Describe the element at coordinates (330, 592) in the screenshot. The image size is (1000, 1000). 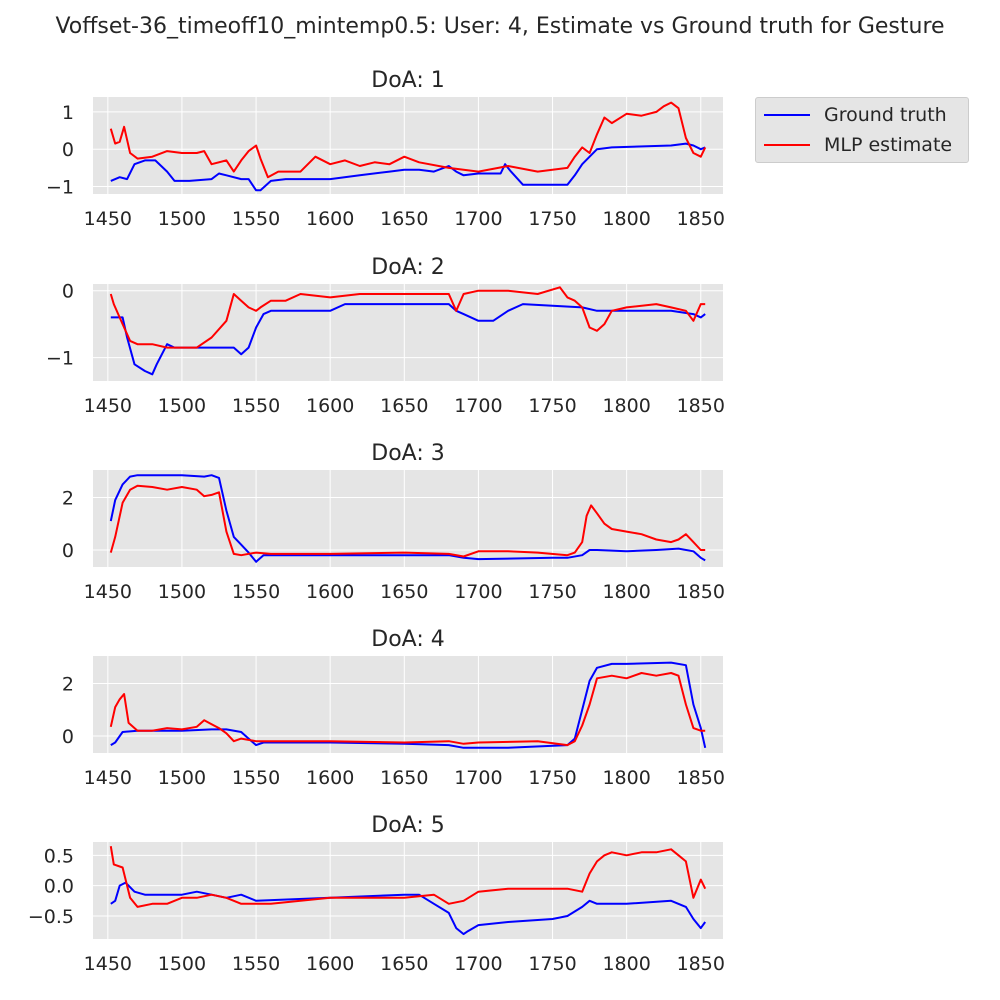
I see `x-tick-label-3-3: 1600` at that location.